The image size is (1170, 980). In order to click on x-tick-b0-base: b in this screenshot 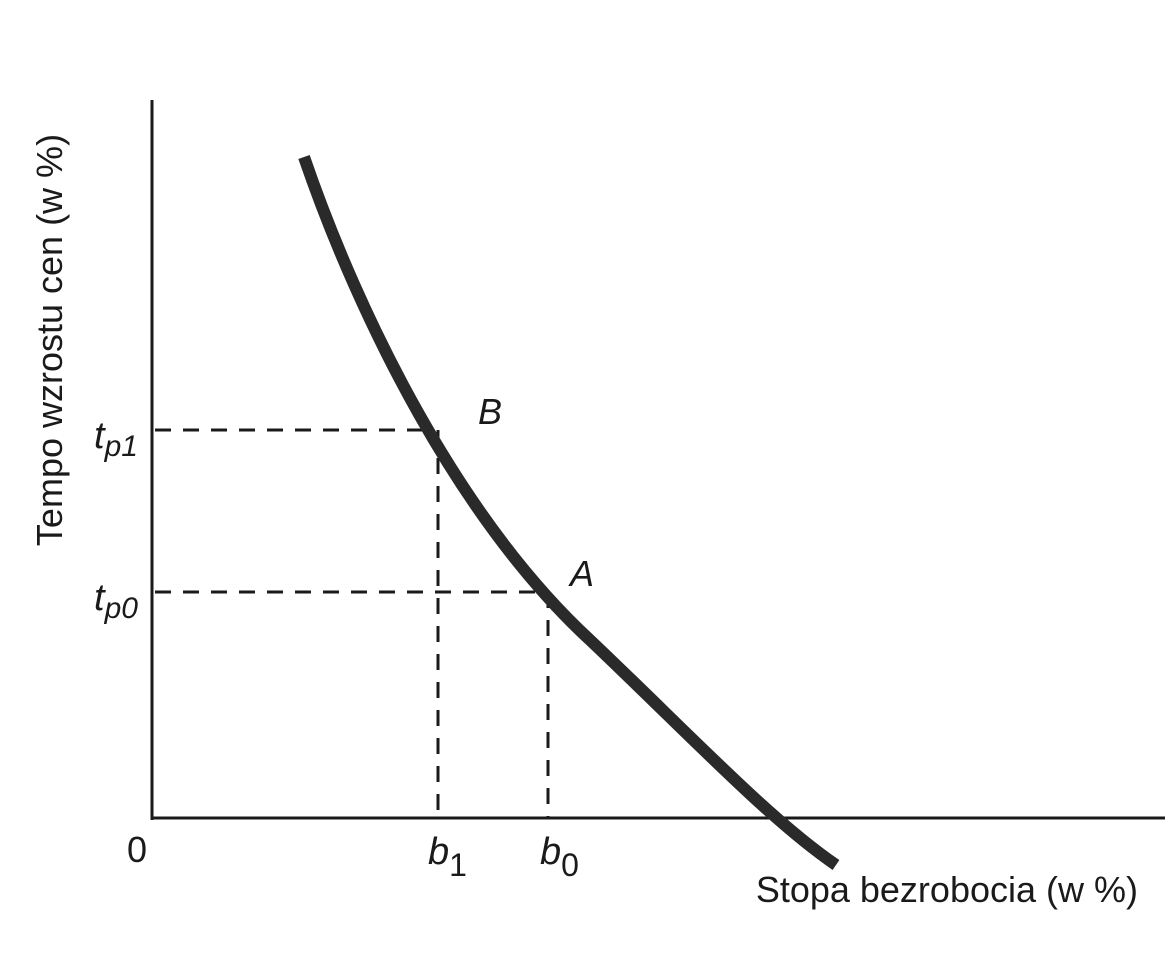, I will do `click(550, 852)`.